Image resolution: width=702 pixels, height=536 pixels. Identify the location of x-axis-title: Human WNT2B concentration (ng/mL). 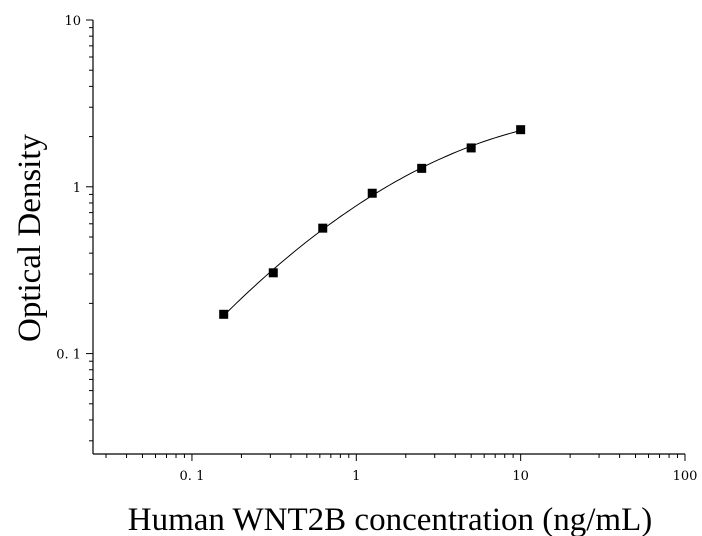
(390, 519).